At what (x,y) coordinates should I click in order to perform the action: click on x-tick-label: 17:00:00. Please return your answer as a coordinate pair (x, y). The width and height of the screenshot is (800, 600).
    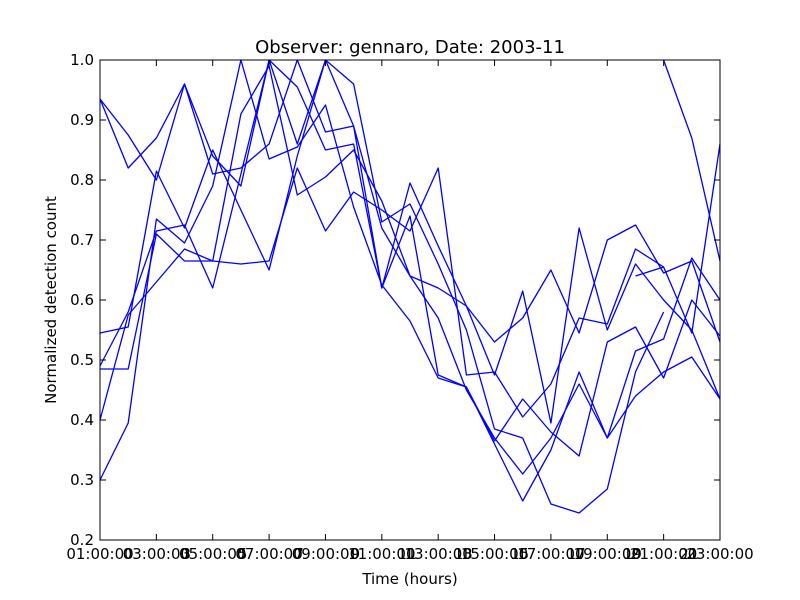
    Looking at the image, I should click on (550, 554).